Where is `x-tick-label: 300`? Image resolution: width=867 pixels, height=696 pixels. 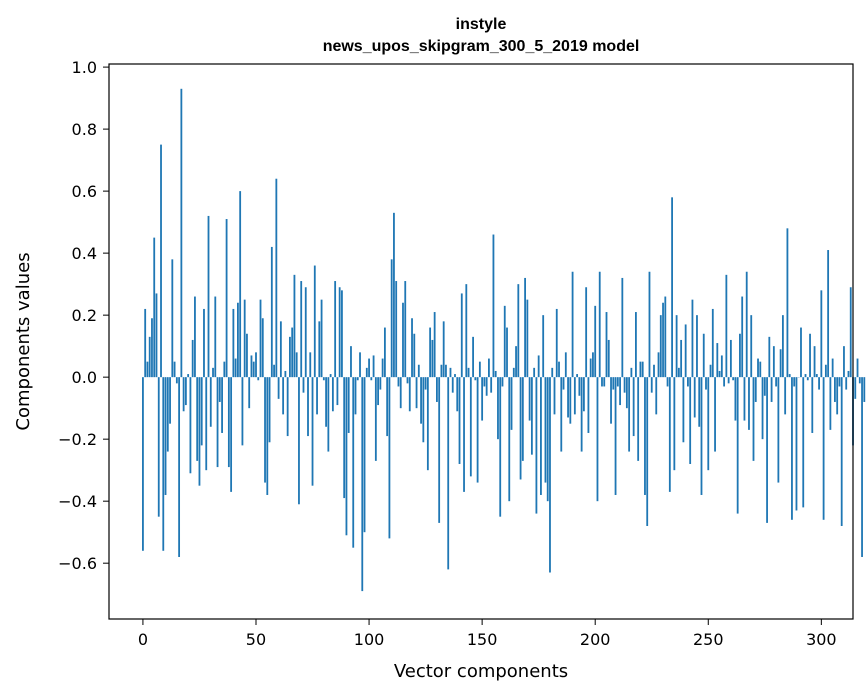
x-tick-label: 300 is located at coordinates (821, 639).